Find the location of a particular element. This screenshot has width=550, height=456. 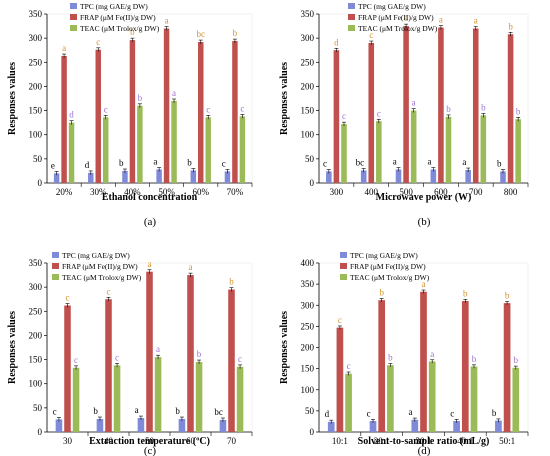

x-tick-label: 60 is located at coordinates (191, 441).